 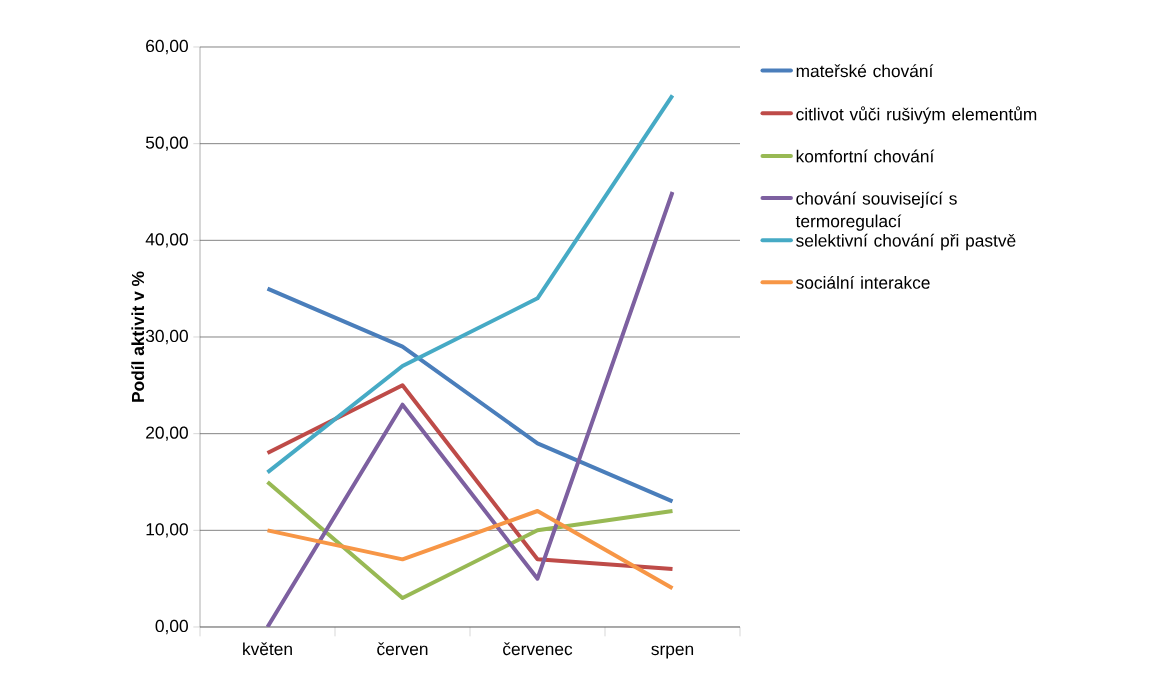 I want to click on y-axis-title: Podíl aktivit v %, so click(x=138, y=336).